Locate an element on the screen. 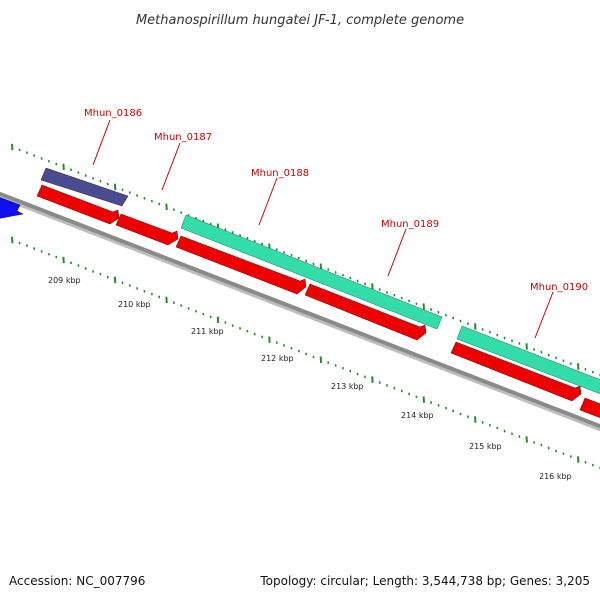 This screenshot has width=600, height=600. label-mhun-0189: Mhun_0189 is located at coordinates (410, 224).